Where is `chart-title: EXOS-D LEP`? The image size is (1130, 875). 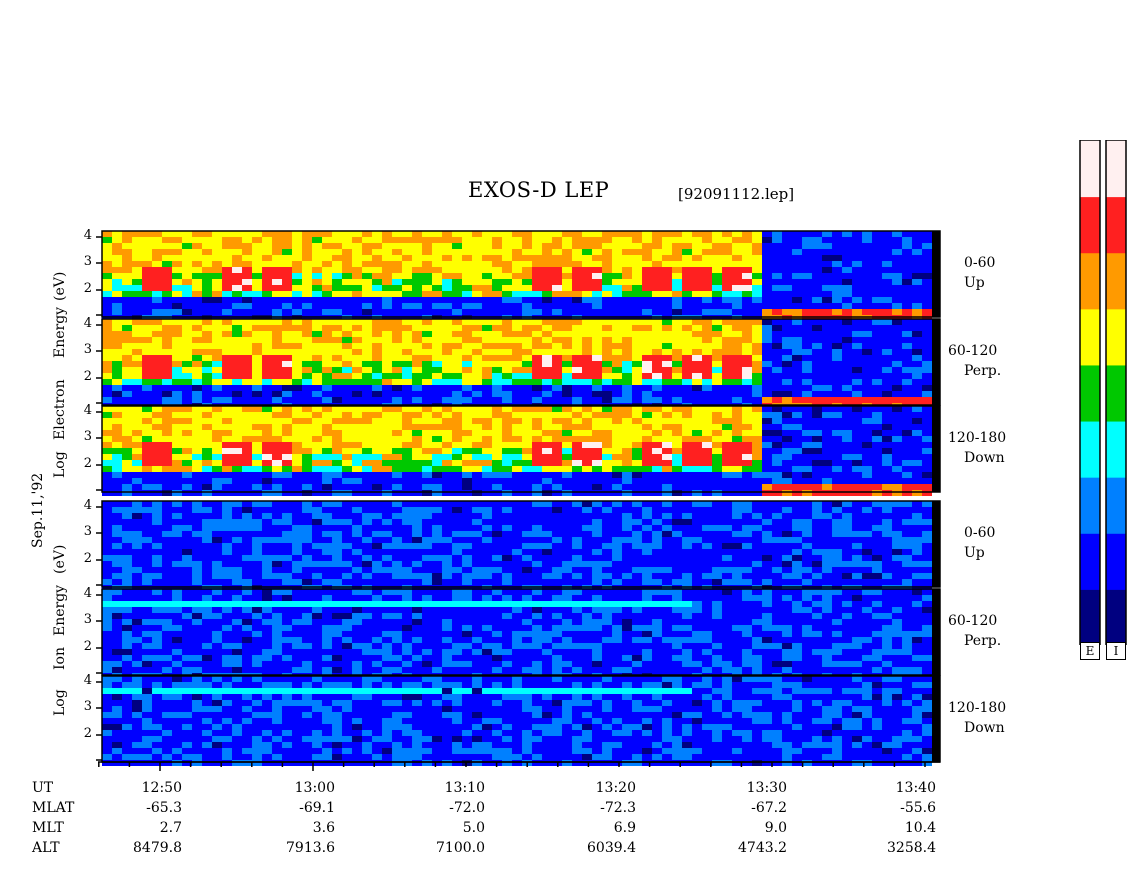 chart-title: EXOS-D LEP is located at coordinates (539, 190).